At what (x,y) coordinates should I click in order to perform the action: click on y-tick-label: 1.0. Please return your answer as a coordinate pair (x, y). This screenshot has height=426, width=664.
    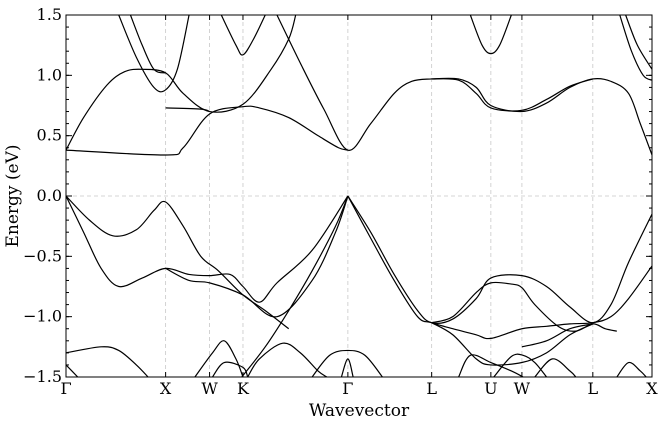
    Looking at the image, I should click on (49, 74).